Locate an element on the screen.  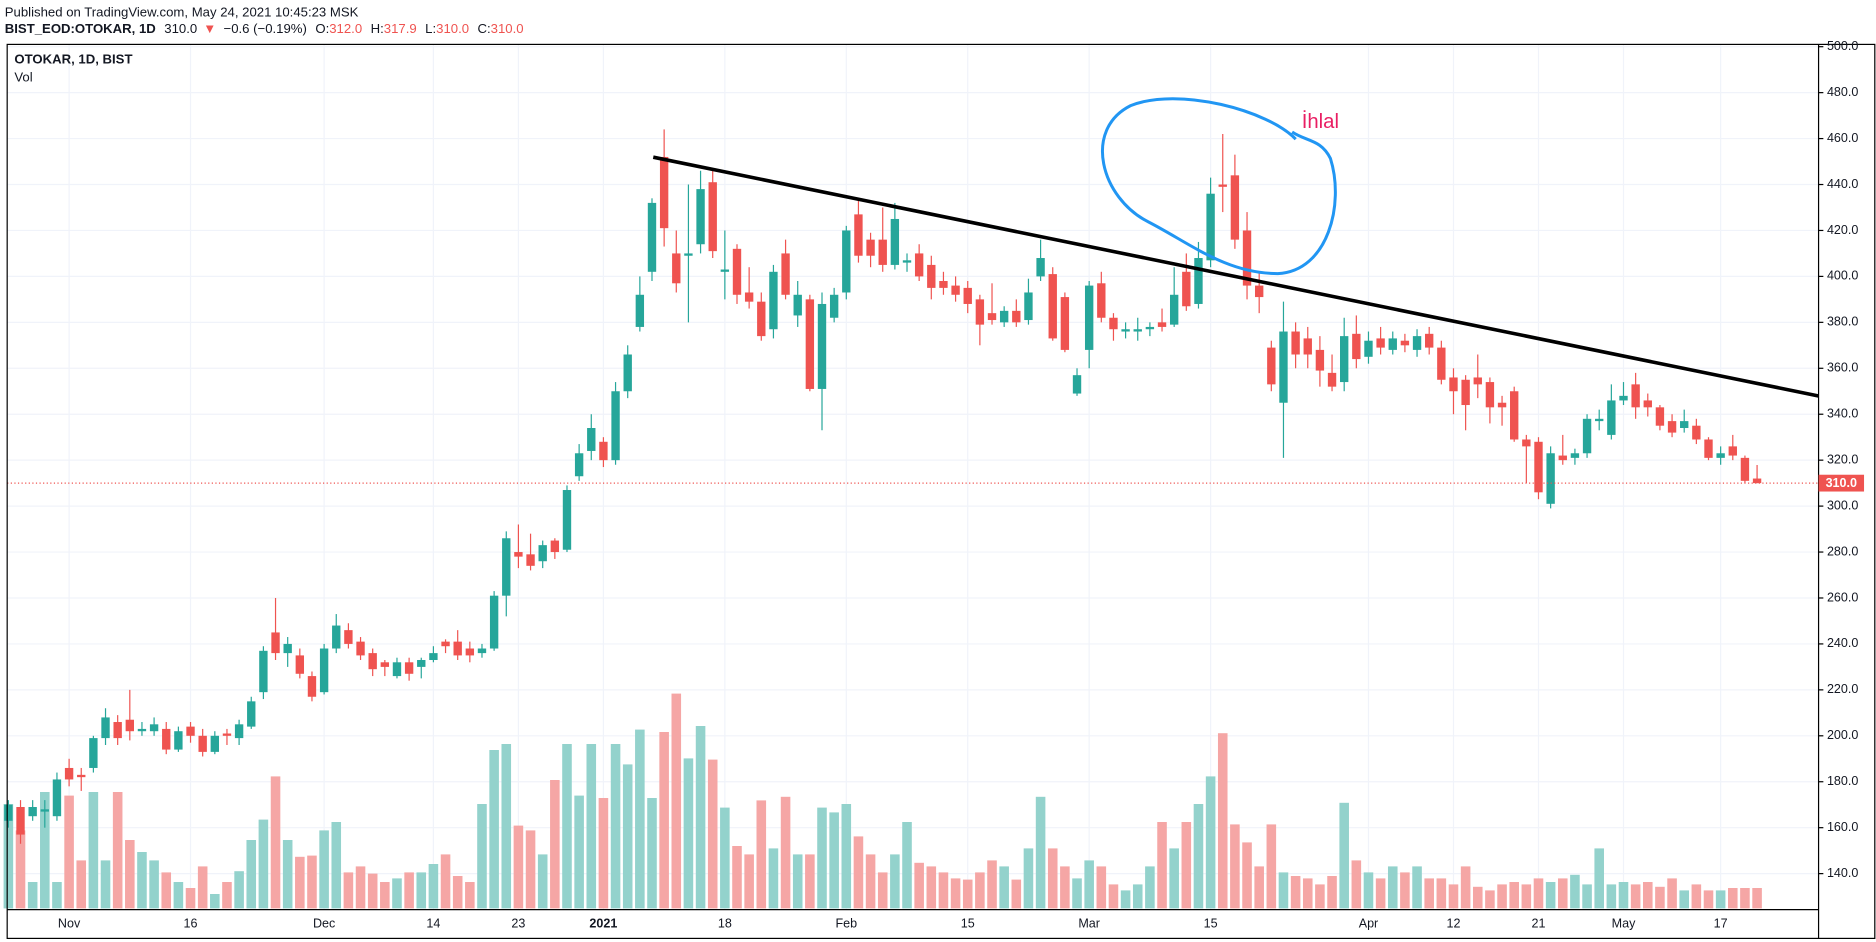
change: −0.6 (−0.19%) is located at coordinates (265, 28).